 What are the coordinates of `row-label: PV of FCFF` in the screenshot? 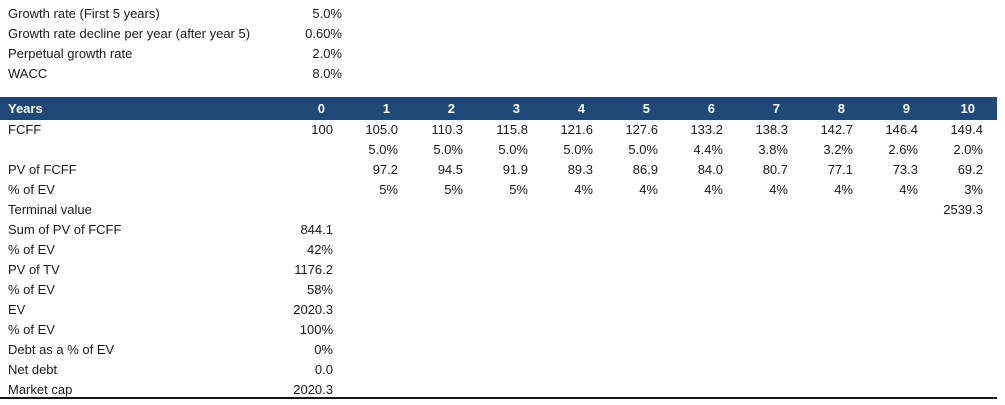 It's located at (42, 169).